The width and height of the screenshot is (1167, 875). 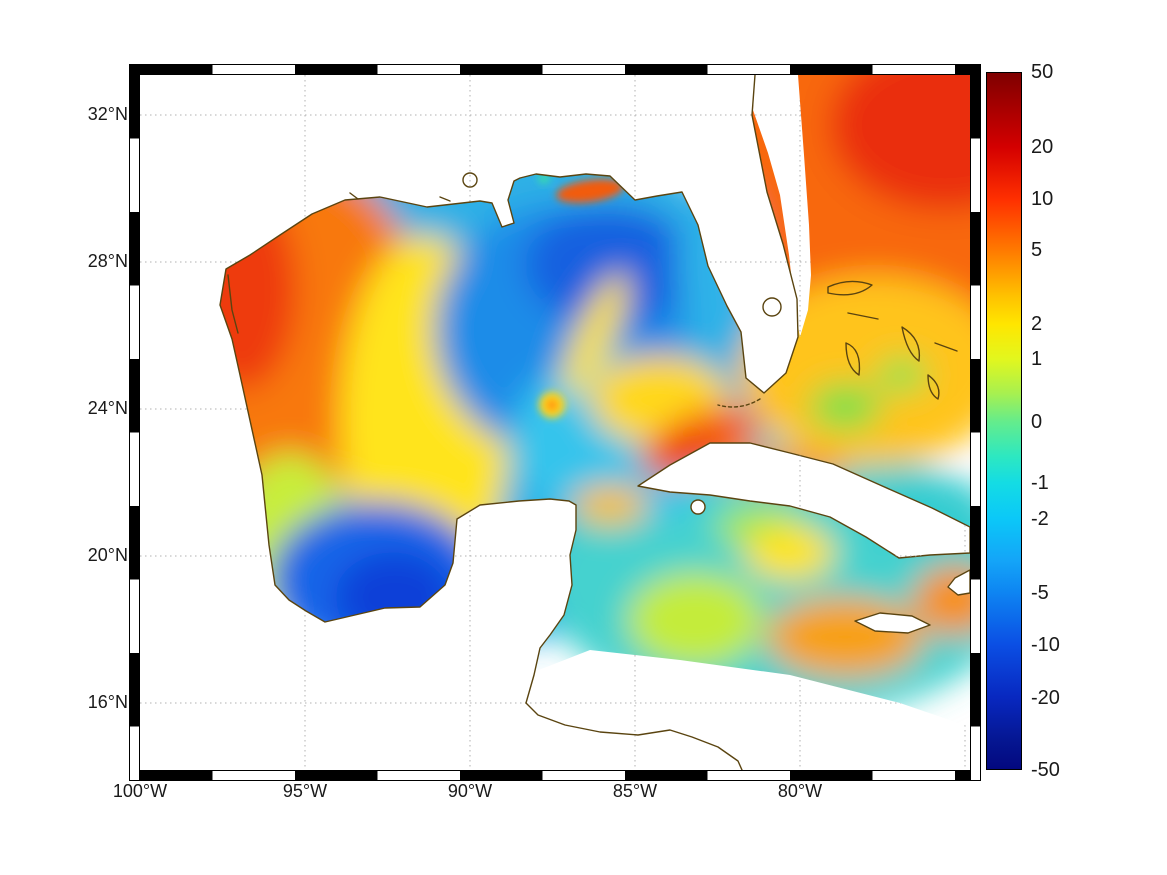 What do you see at coordinates (1037, 324) in the screenshot?
I see `colorbar-tick-label: 2` at bounding box center [1037, 324].